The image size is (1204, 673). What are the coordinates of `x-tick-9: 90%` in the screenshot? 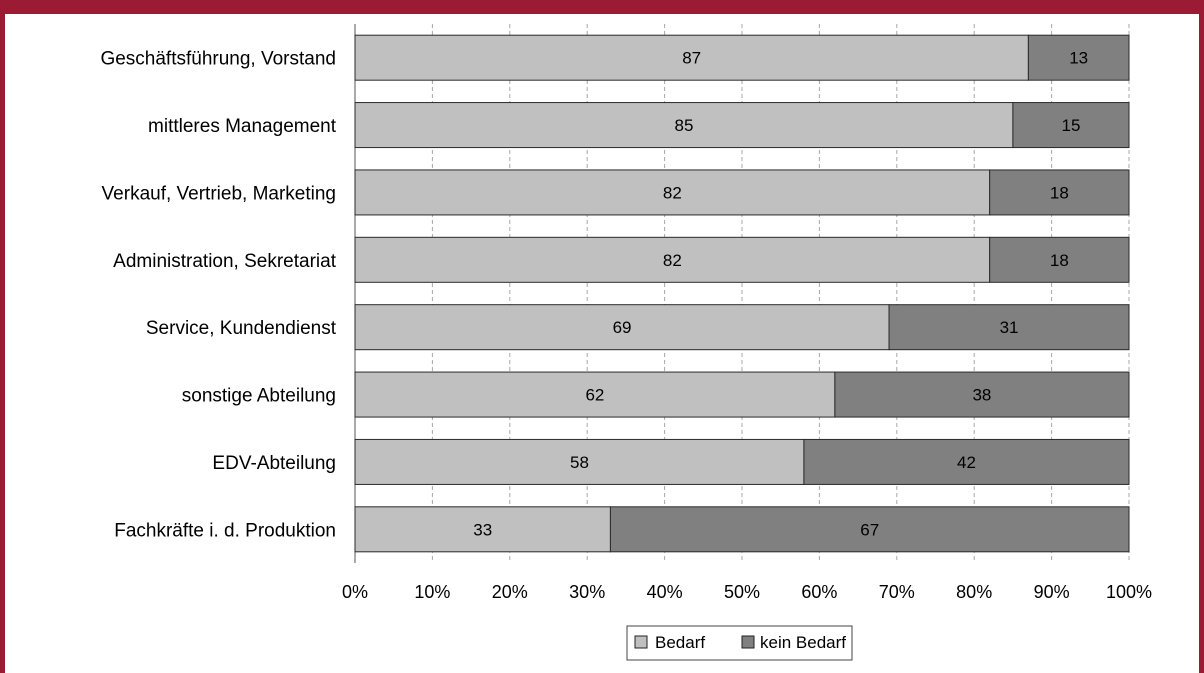 It's located at (1052, 592).